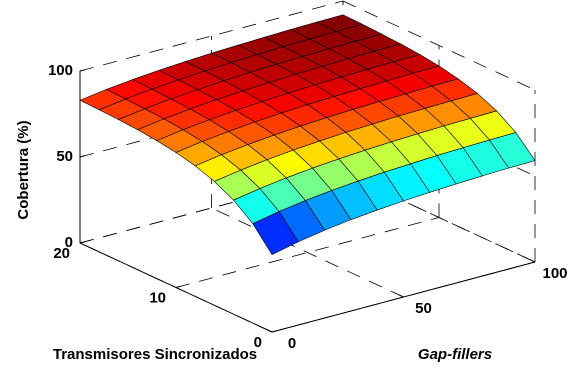 This screenshot has width=576, height=370. What do you see at coordinates (455, 354) in the screenshot?
I see `x-axis-label: Gap-fillers` at bounding box center [455, 354].